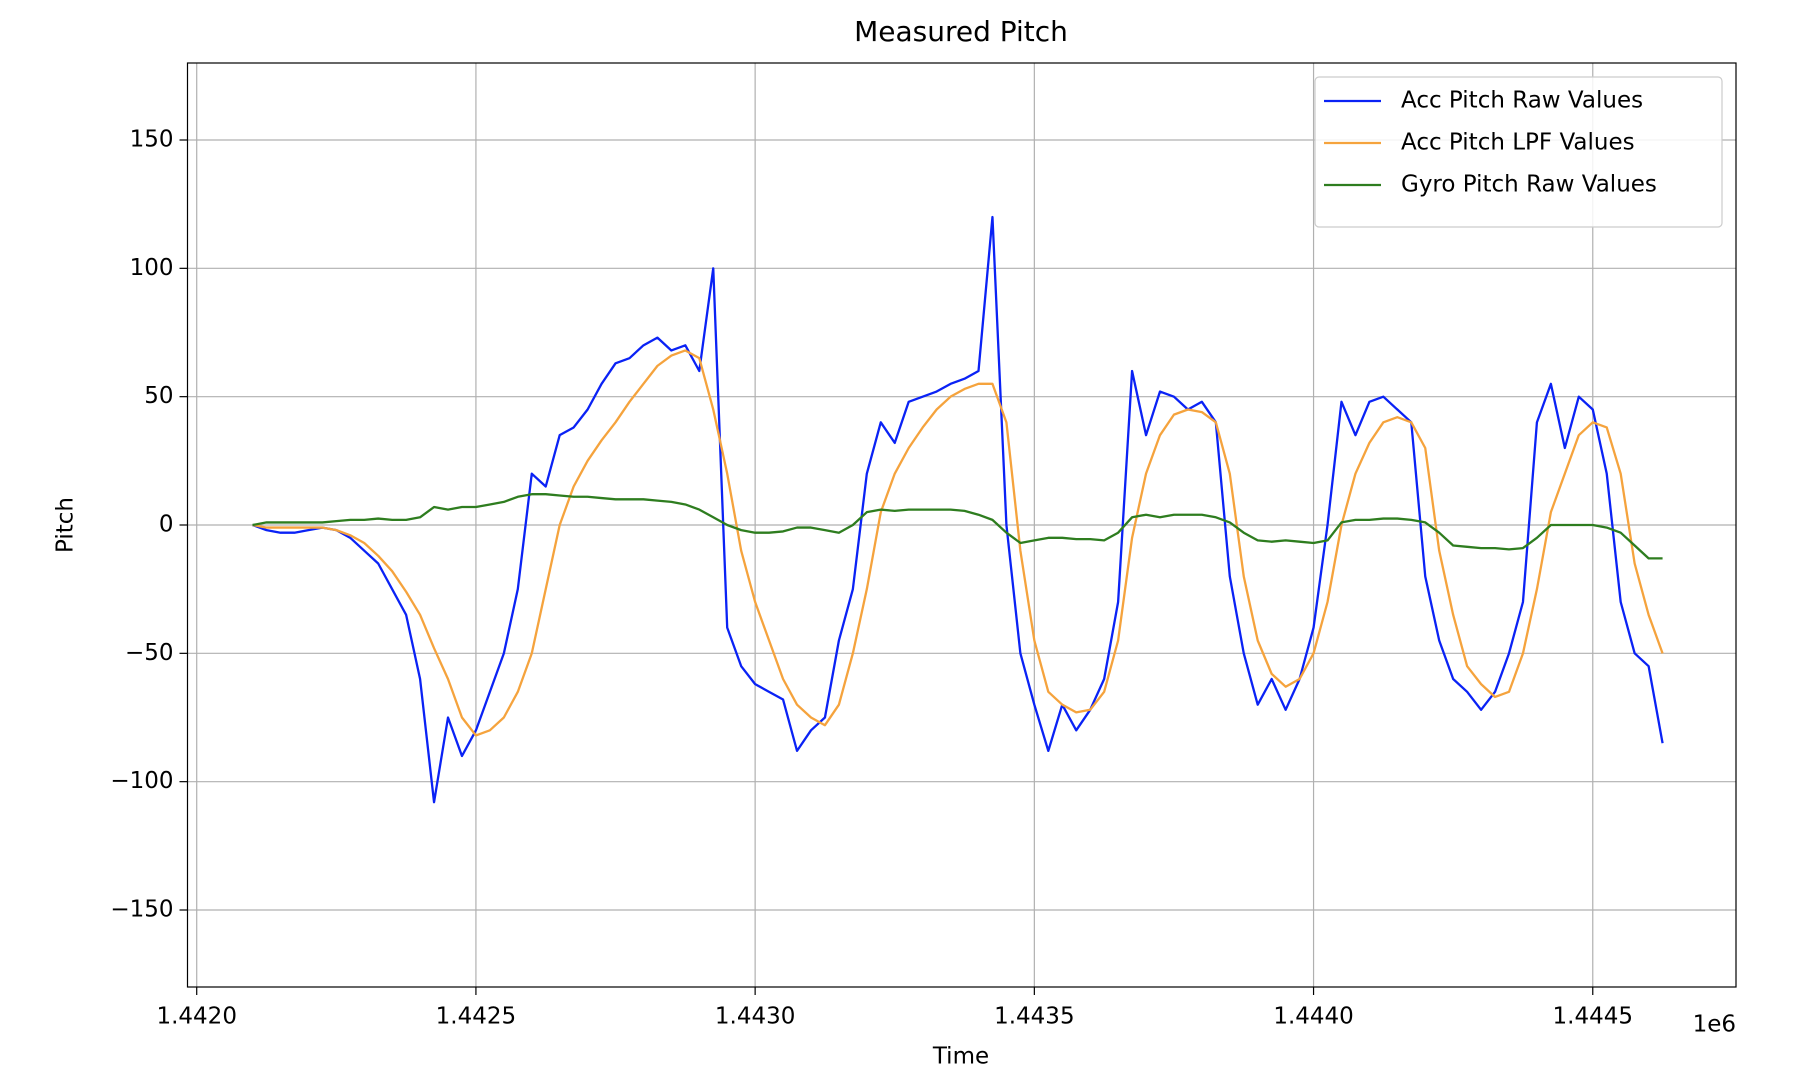 This screenshot has height=1076, width=1804. What do you see at coordinates (476, 1017) in the screenshot?
I see `x-tick-label: 1.4425` at bounding box center [476, 1017].